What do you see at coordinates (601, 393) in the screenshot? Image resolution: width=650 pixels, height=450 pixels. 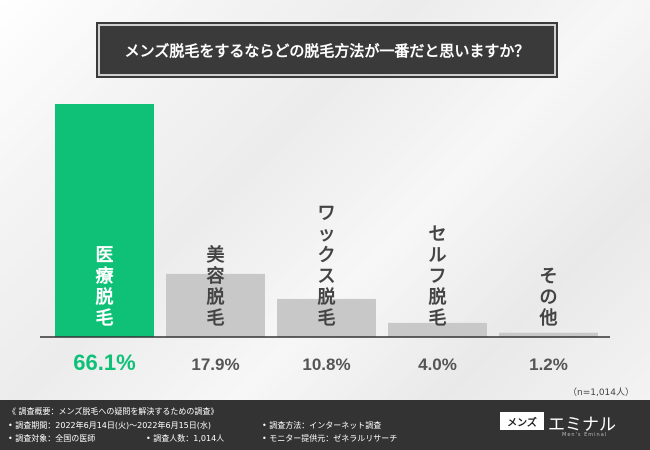 I see `sample-note: （n=1,014人）` at bounding box center [601, 393].